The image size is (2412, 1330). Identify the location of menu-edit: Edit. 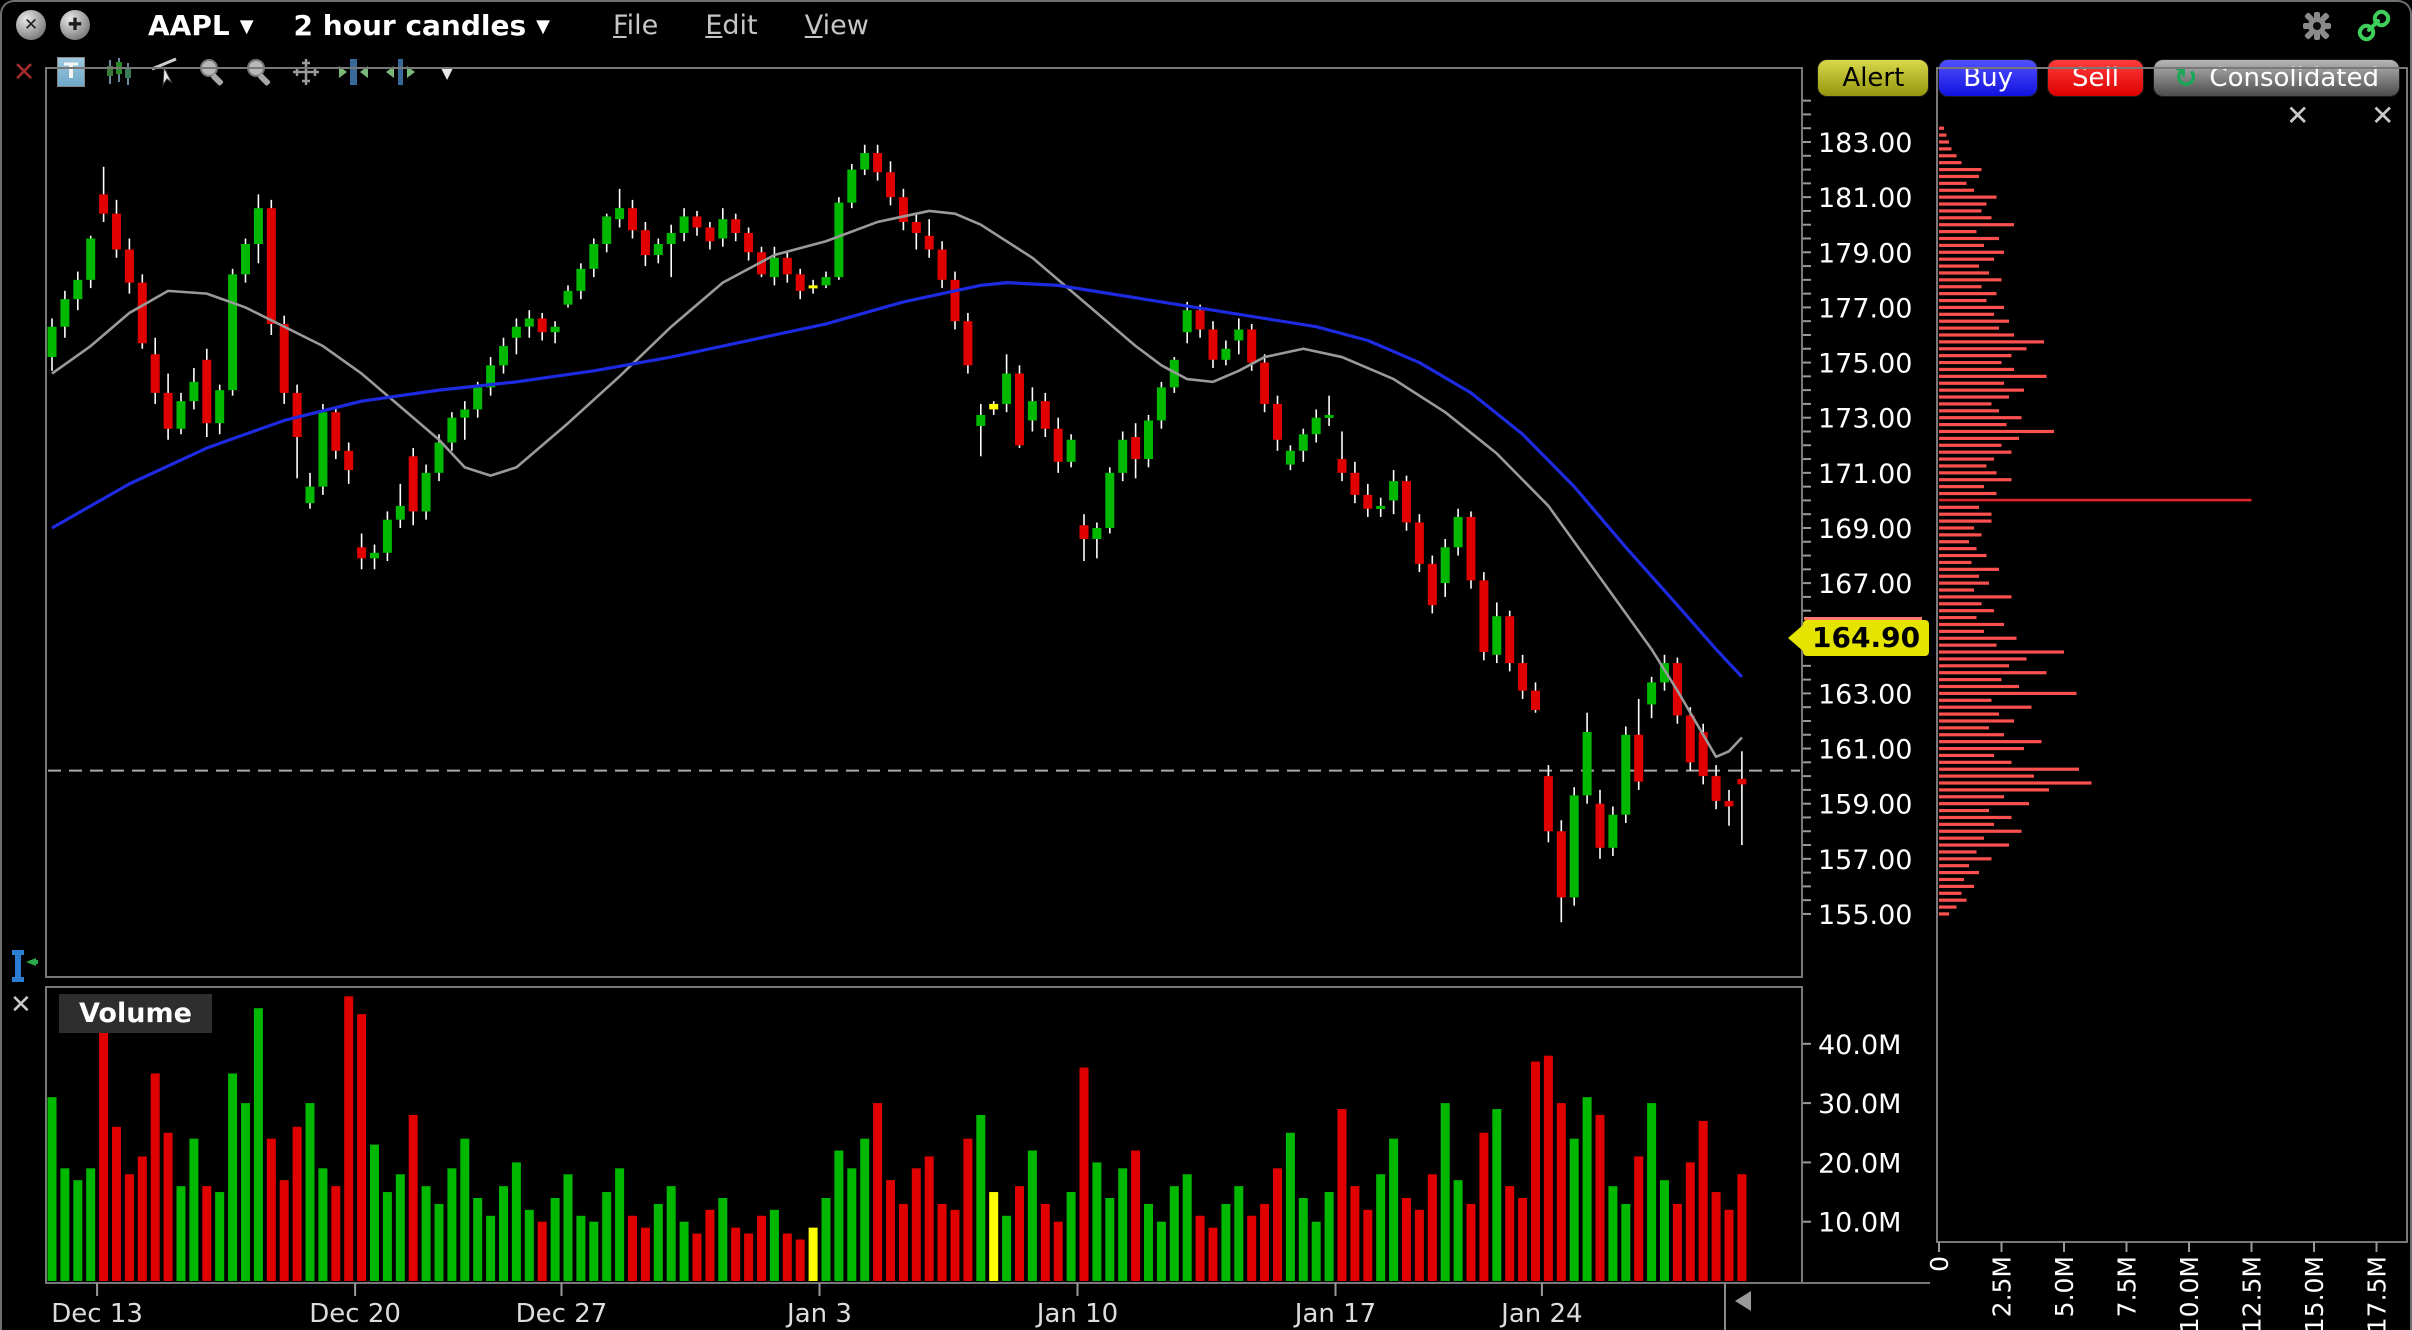
(731, 25).